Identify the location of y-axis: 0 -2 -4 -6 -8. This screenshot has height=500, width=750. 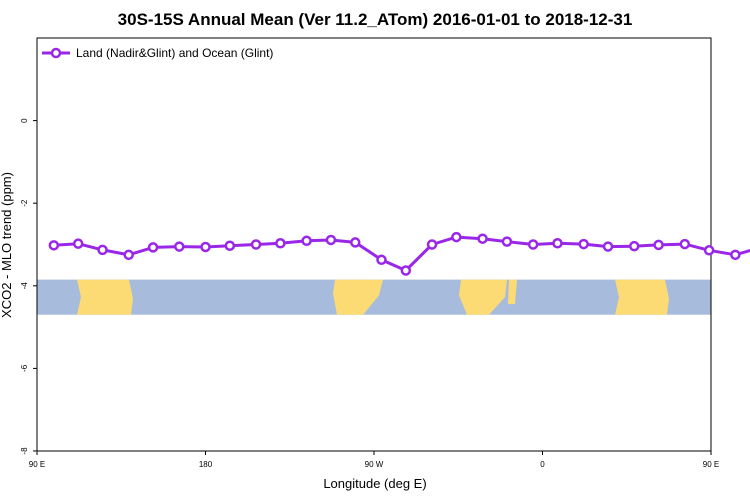
(28, 286).